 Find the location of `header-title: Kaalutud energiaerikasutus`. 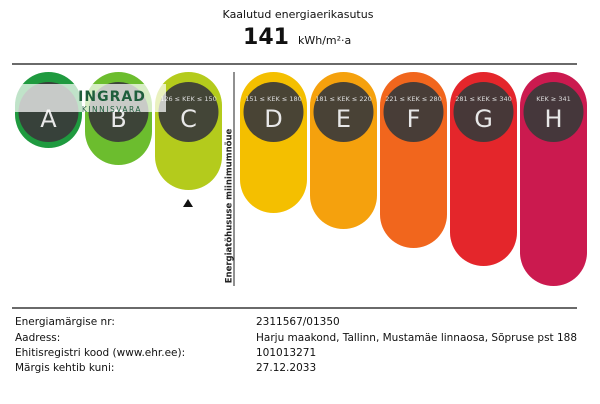

header-title: Kaalutud energiaerikasutus is located at coordinates (298, 14).